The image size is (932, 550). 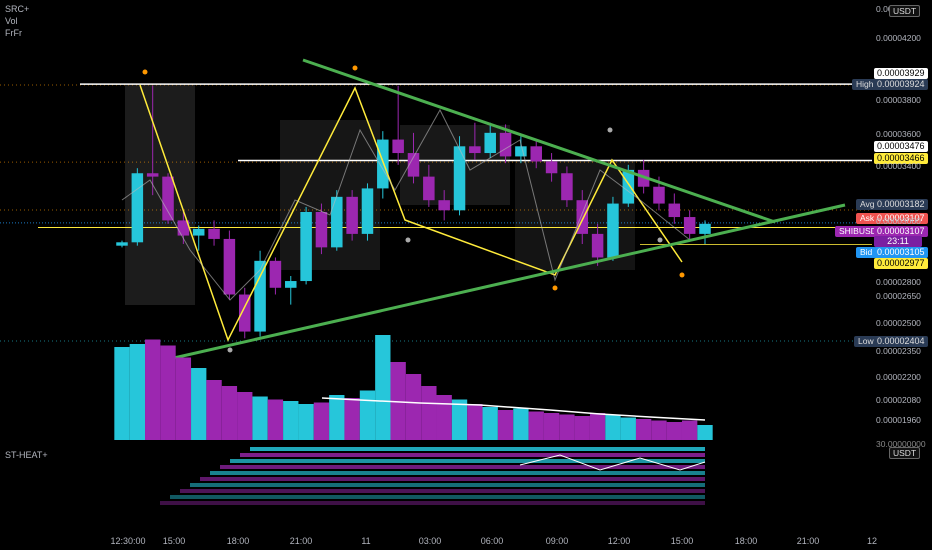 I want to click on volume-ma-line, so click(x=513, y=409).